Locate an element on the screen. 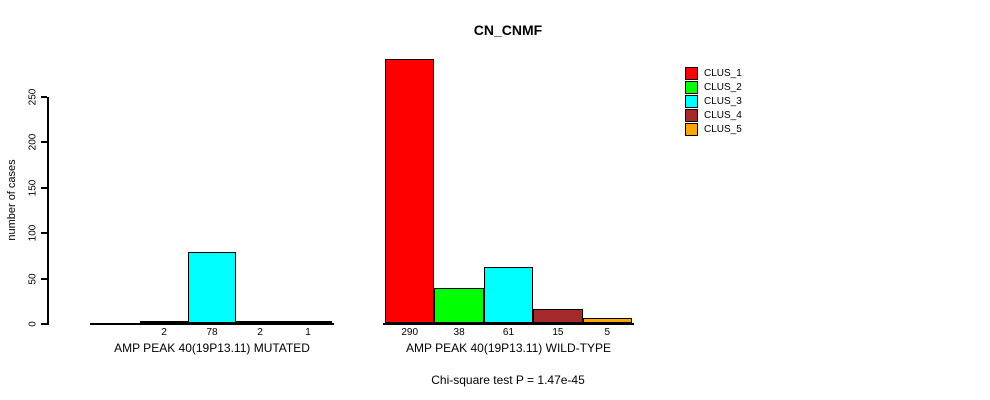  bar-CLUS_3-group1 is located at coordinates (508, 295).